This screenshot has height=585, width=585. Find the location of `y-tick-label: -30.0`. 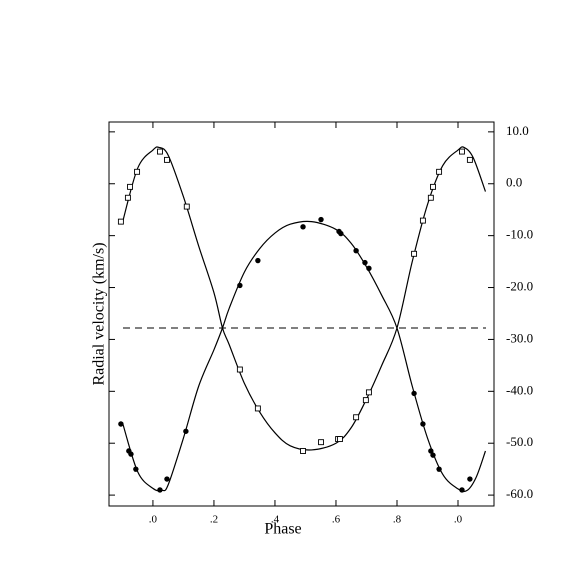

y-tick-label: -30.0 is located at coordinates (519, 337).